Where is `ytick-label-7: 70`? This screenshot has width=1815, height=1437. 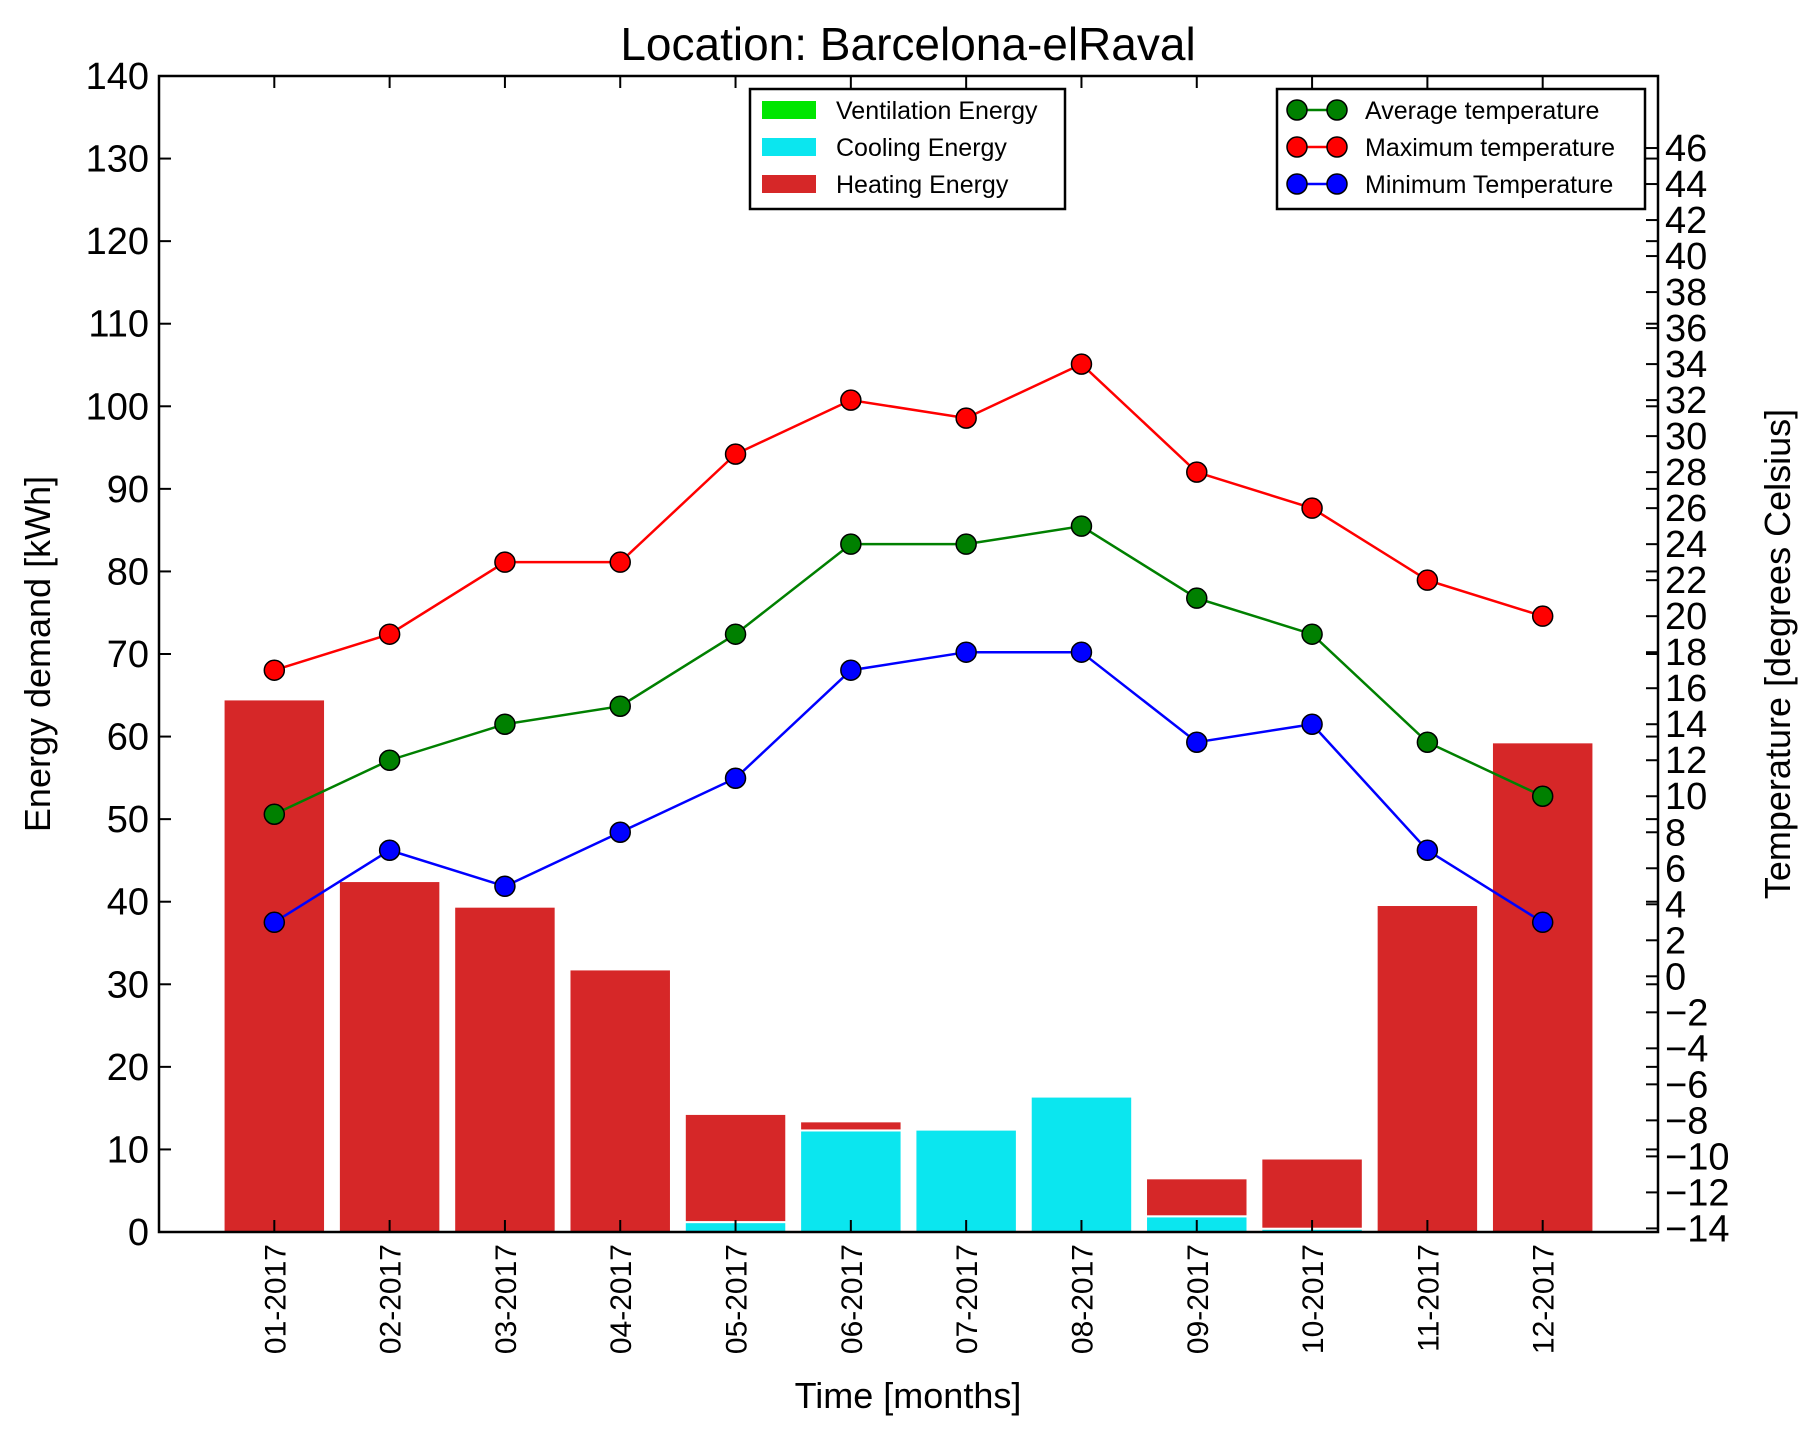
ytick-label-7: 70 is located at coordinates (128, 655).